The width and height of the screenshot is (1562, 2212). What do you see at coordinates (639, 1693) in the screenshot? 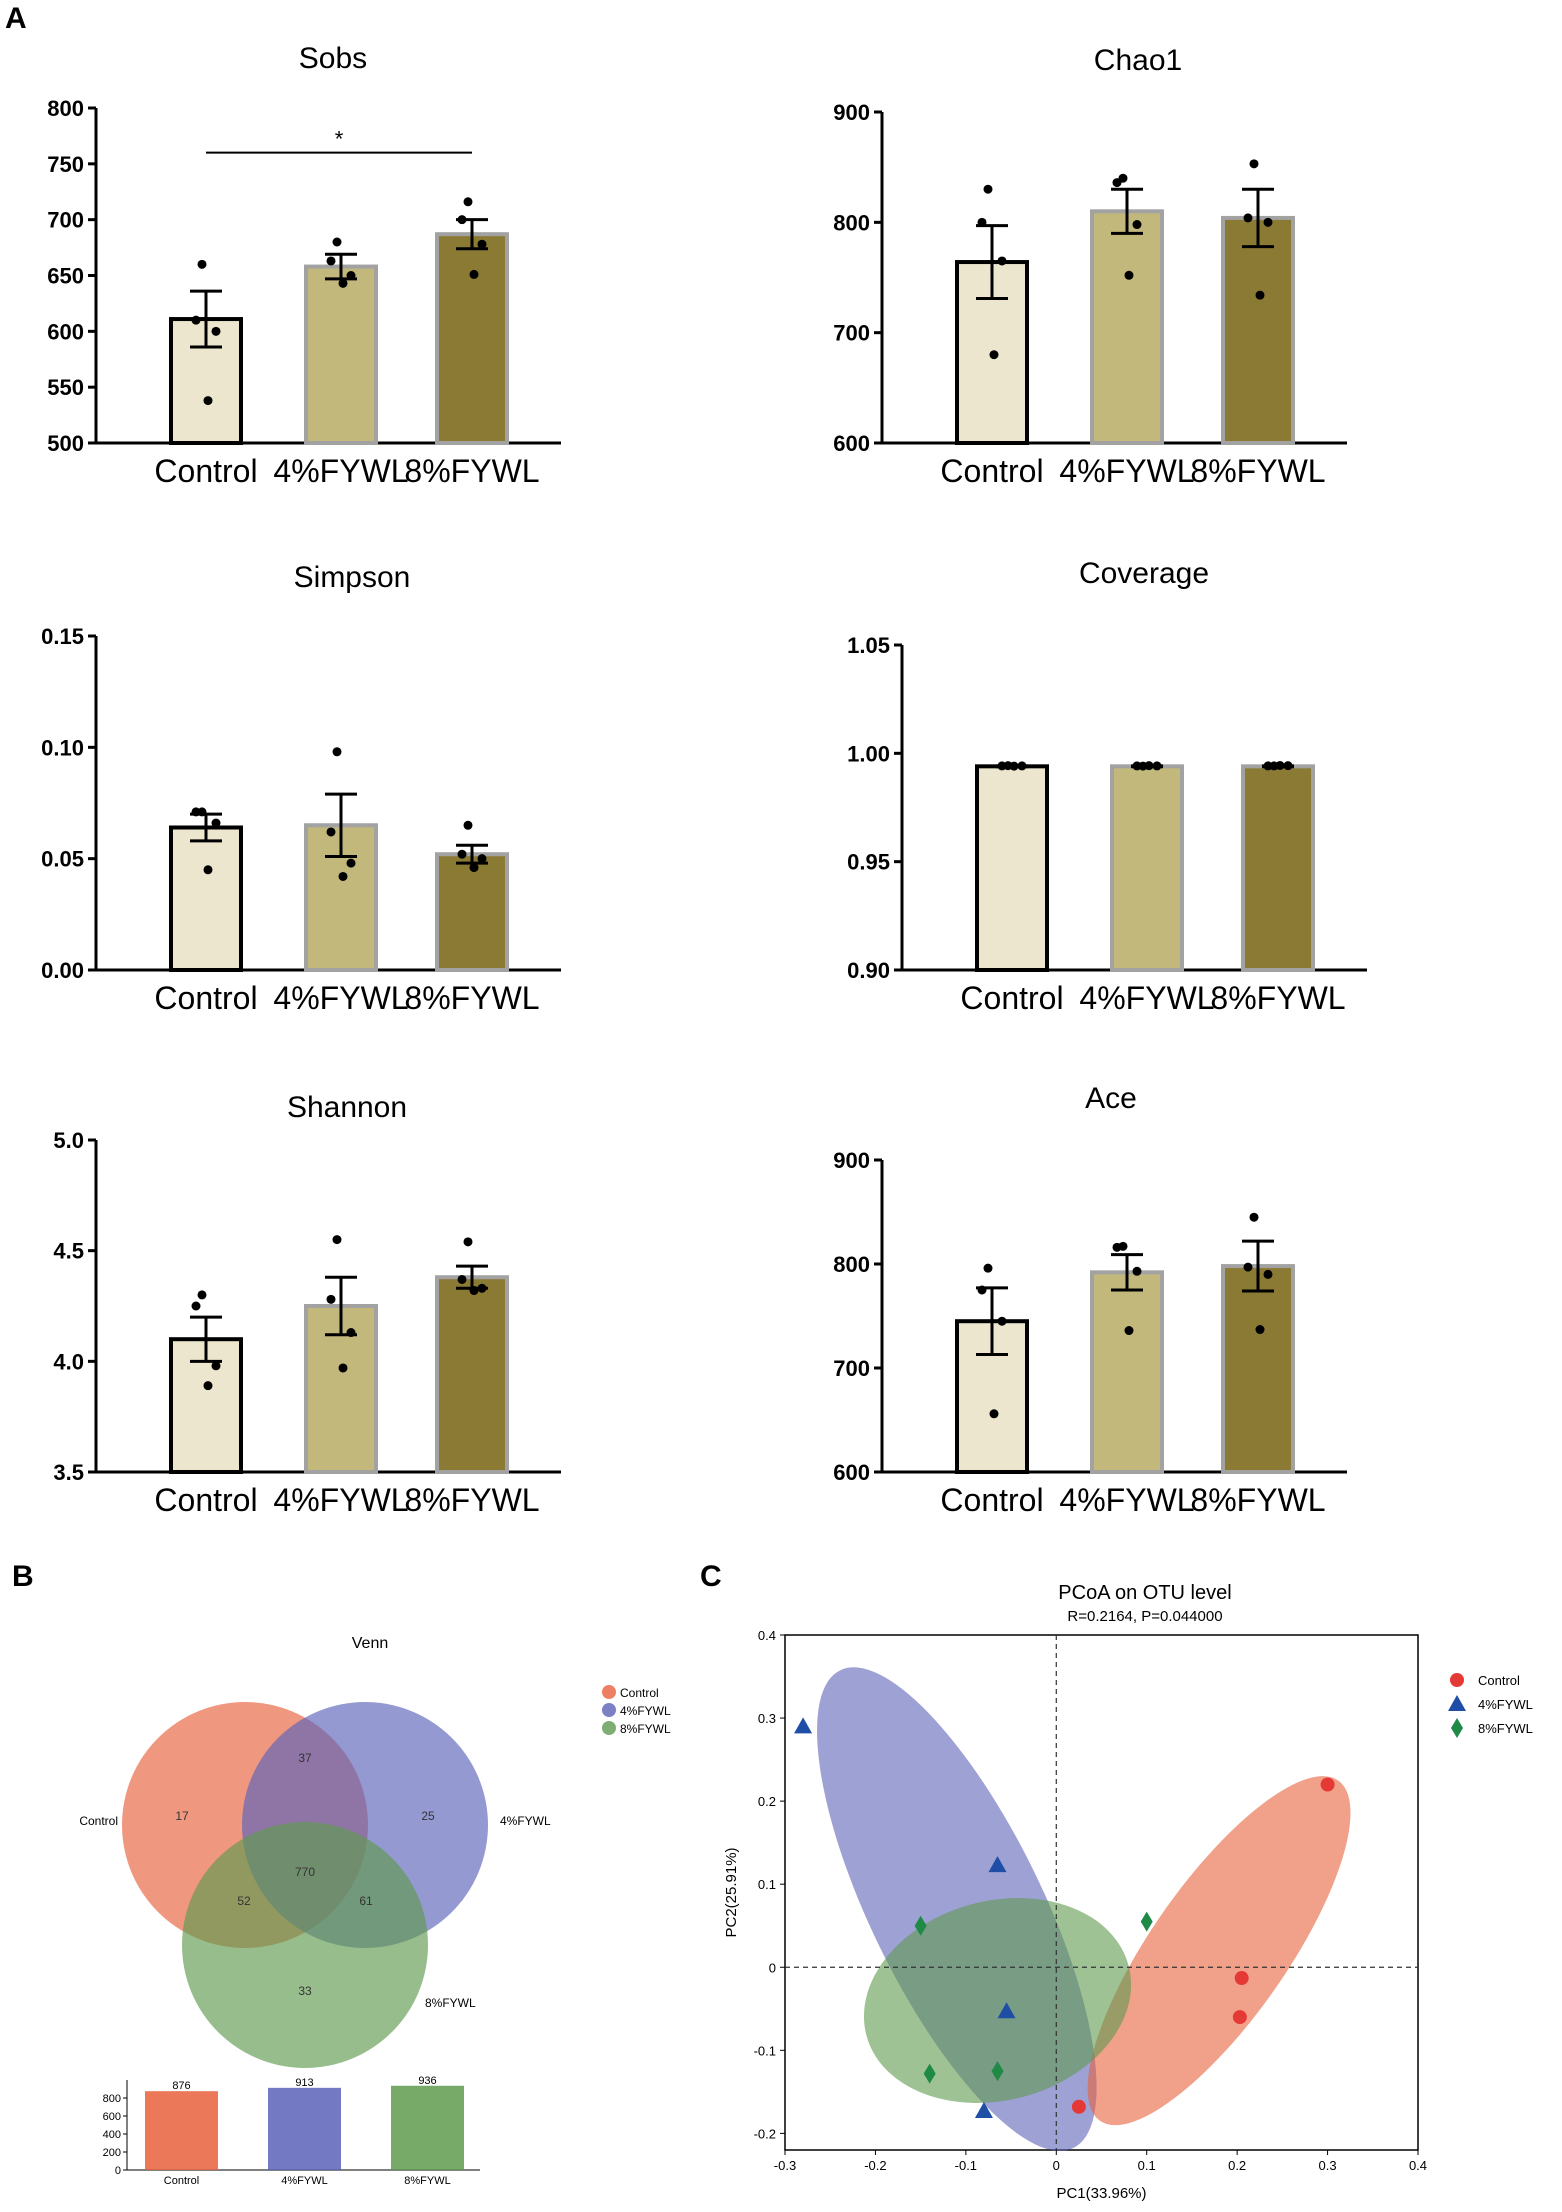
I see `venn-legend-label: Control` at bounding box center [639, 1693].